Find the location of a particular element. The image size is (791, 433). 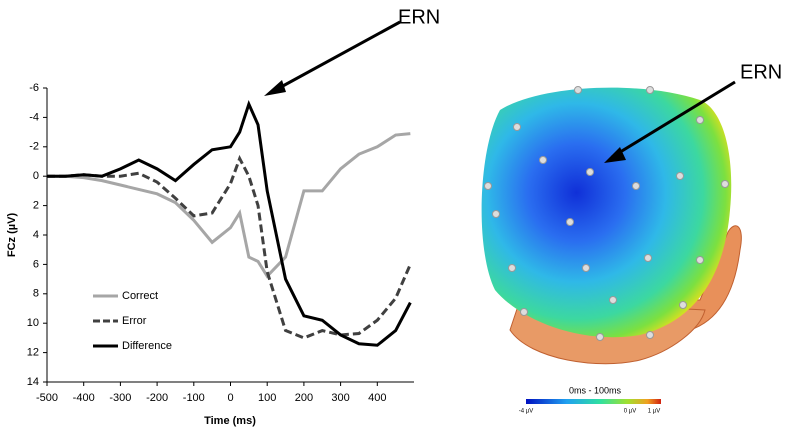

topomap-annotation: ERN is located at coordinates (761, 72).